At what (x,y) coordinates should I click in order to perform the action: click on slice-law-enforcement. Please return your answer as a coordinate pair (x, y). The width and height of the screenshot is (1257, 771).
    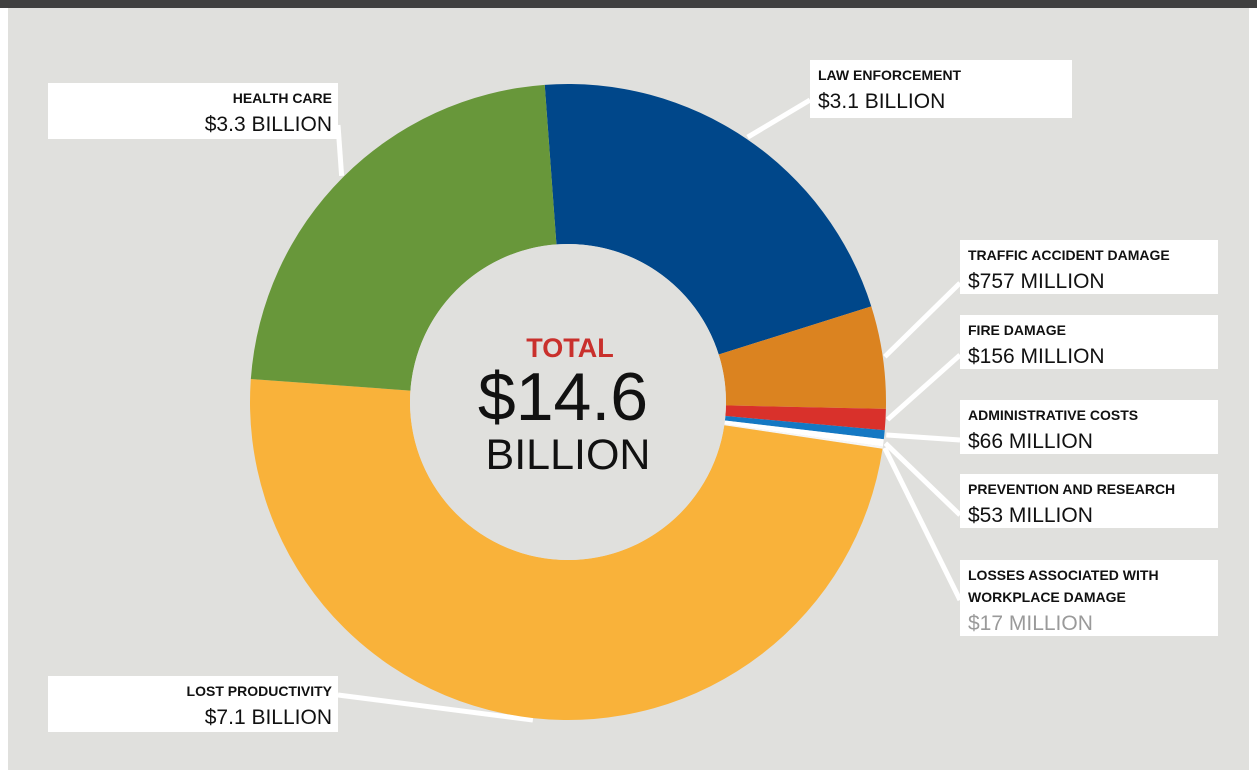
    Looking at the image, I should click on (708, 219).